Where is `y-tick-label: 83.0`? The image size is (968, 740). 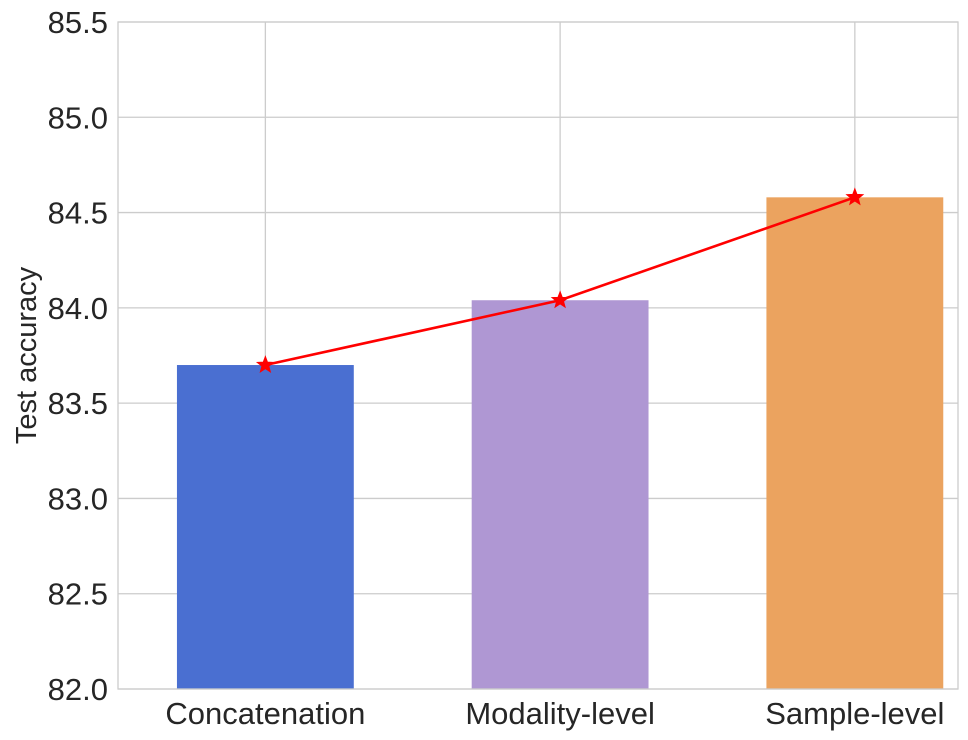
y-tick-label: 83.0 is located at coordinates (78, 498).